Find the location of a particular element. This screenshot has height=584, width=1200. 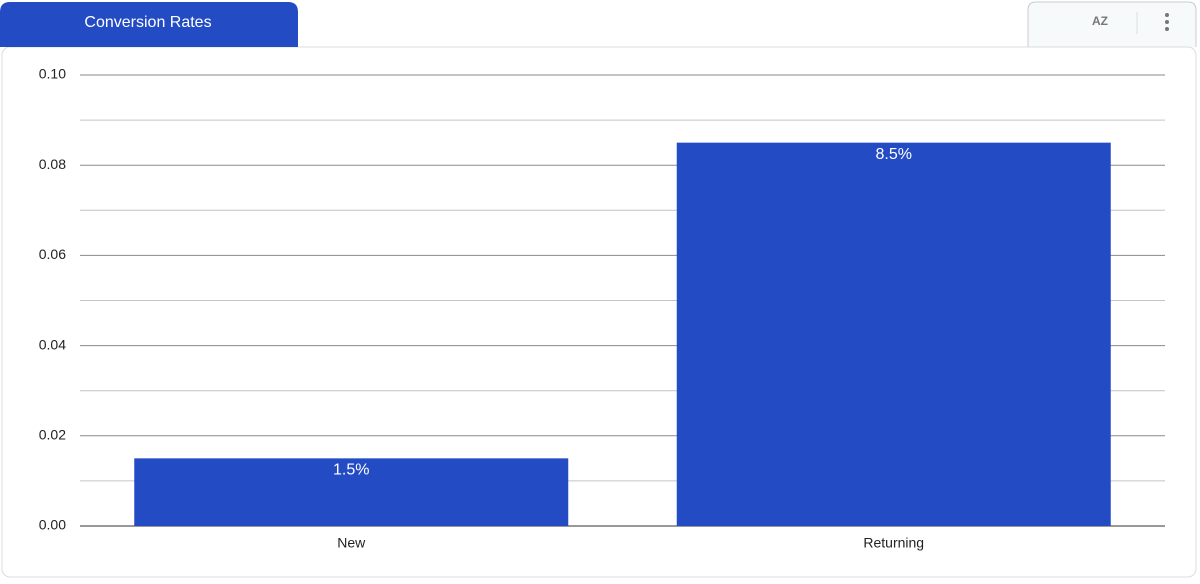

y-tick-label: 0.10 is located at coordinates (52, 74).